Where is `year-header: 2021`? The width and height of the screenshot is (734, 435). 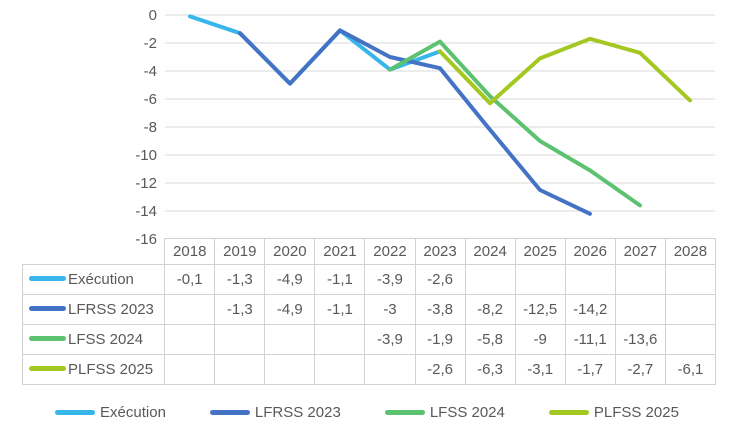 year-header: 2021 is located at coordinates (340, 251).